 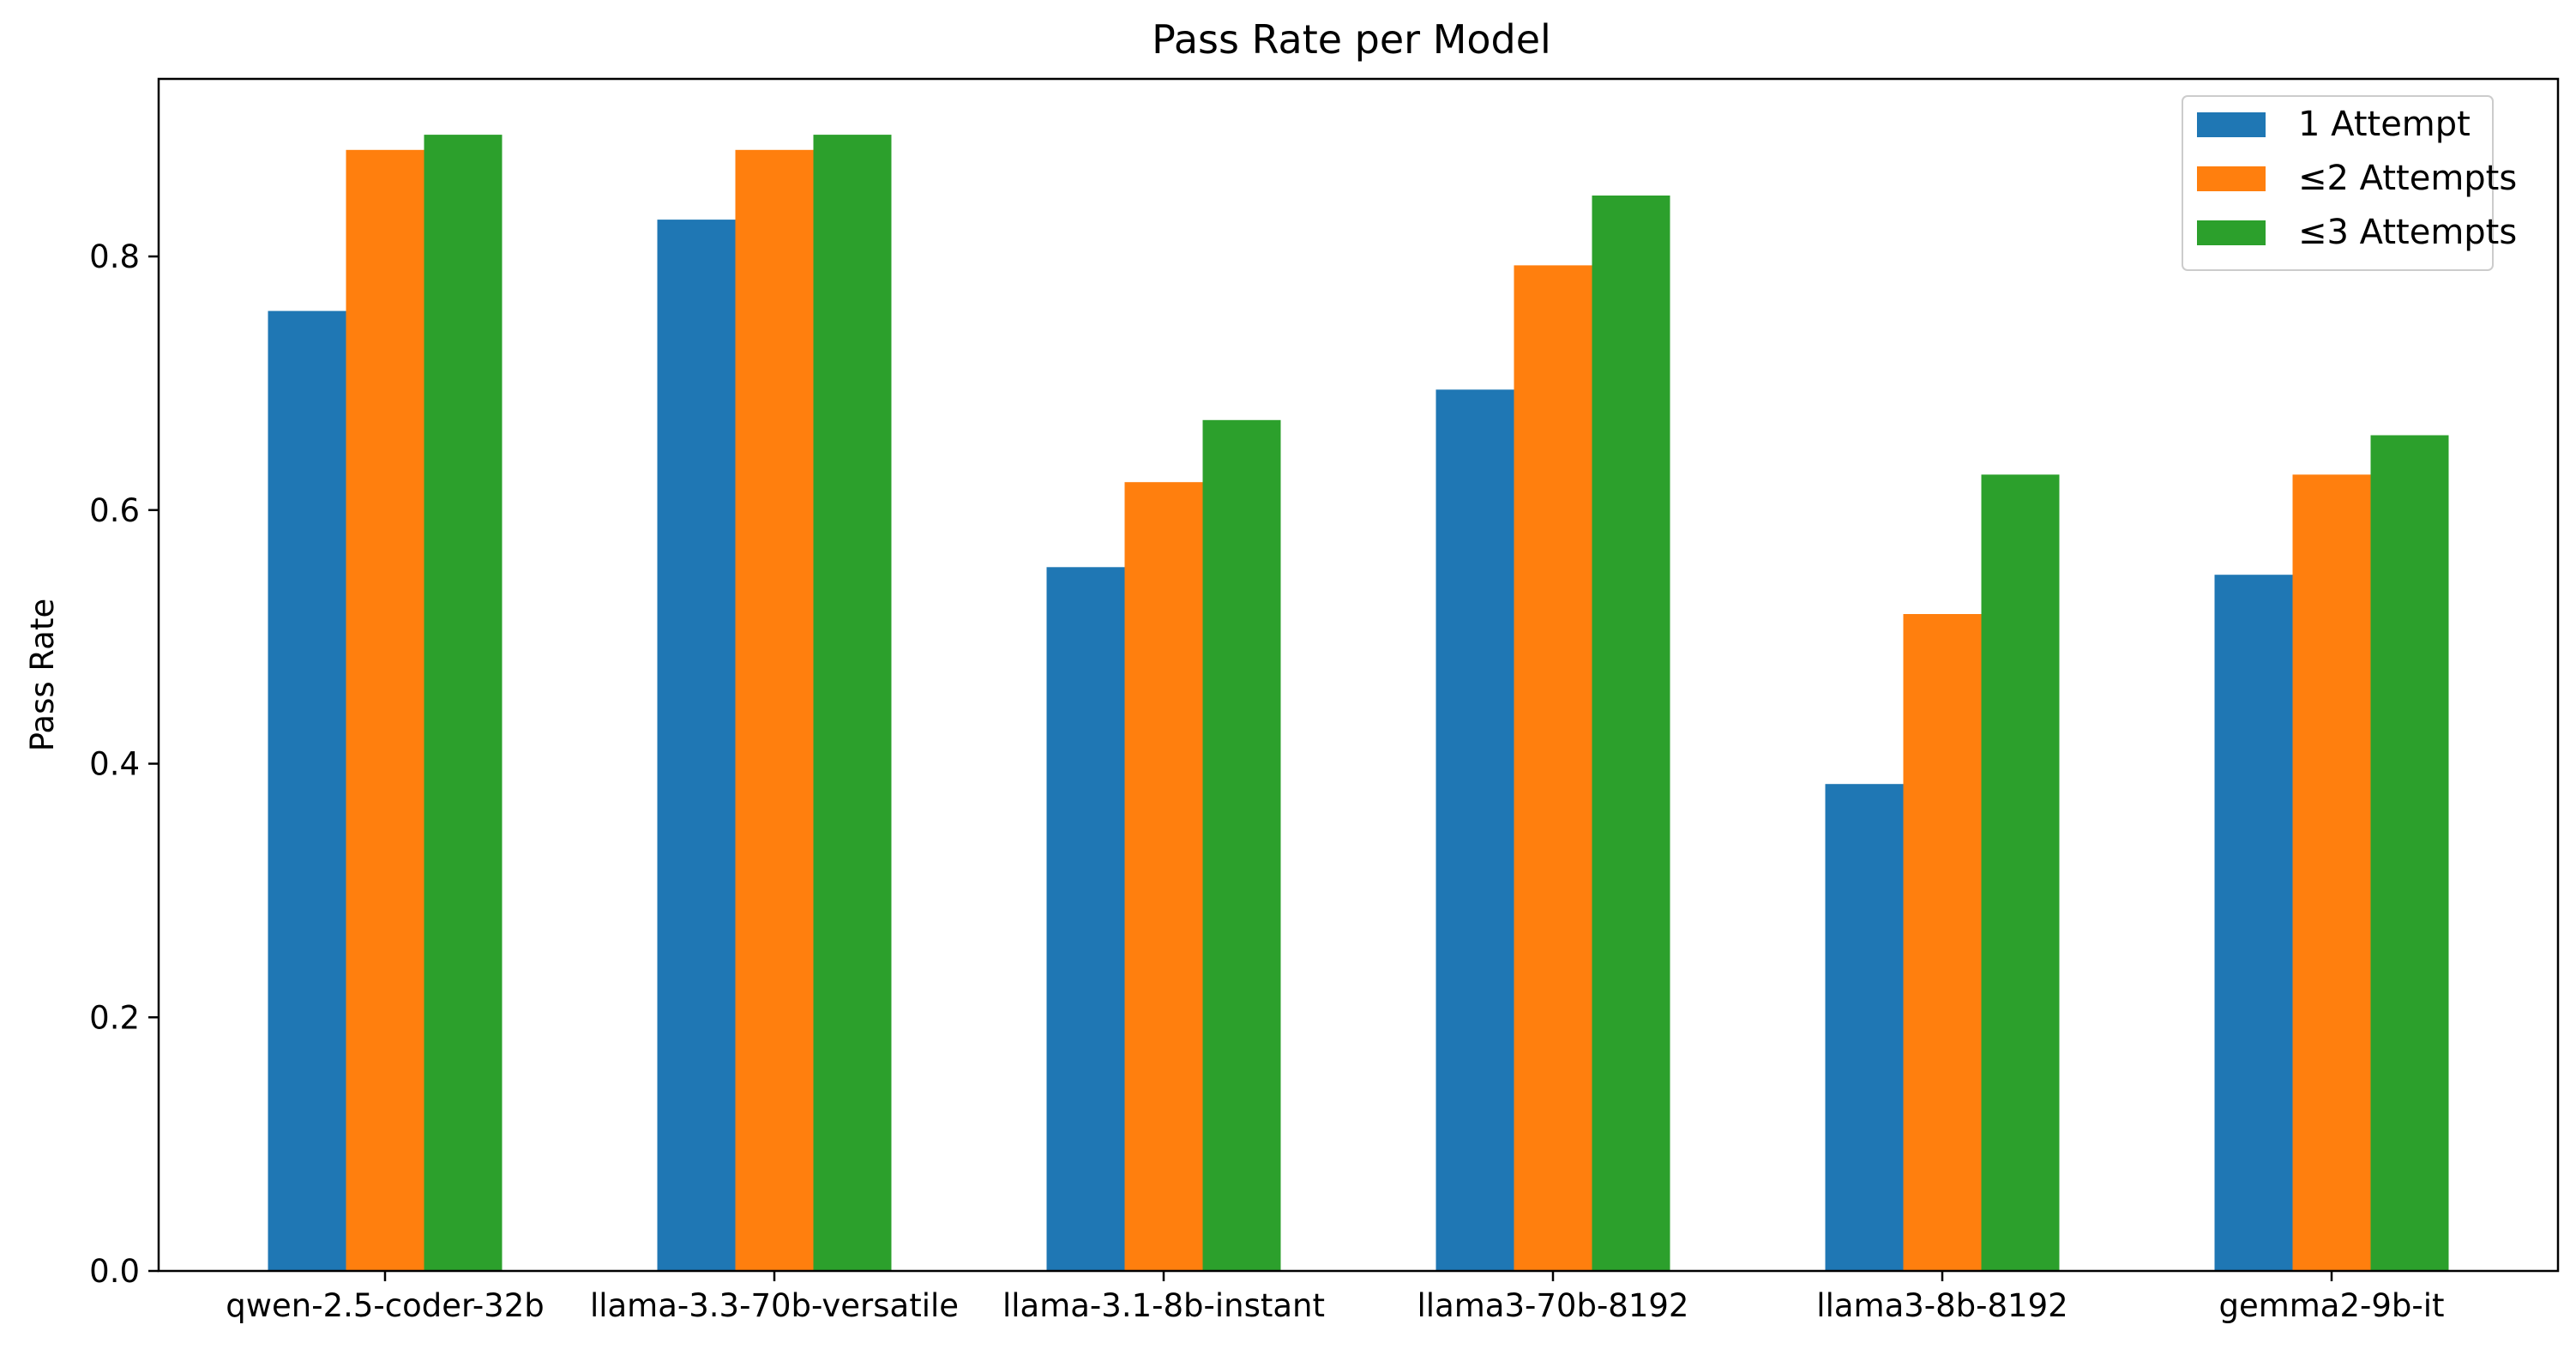 What do you see at coordinates (115, 510) in the screenshot?
I see `y-tick-label: 0.6` at bounding box center [115, 510].